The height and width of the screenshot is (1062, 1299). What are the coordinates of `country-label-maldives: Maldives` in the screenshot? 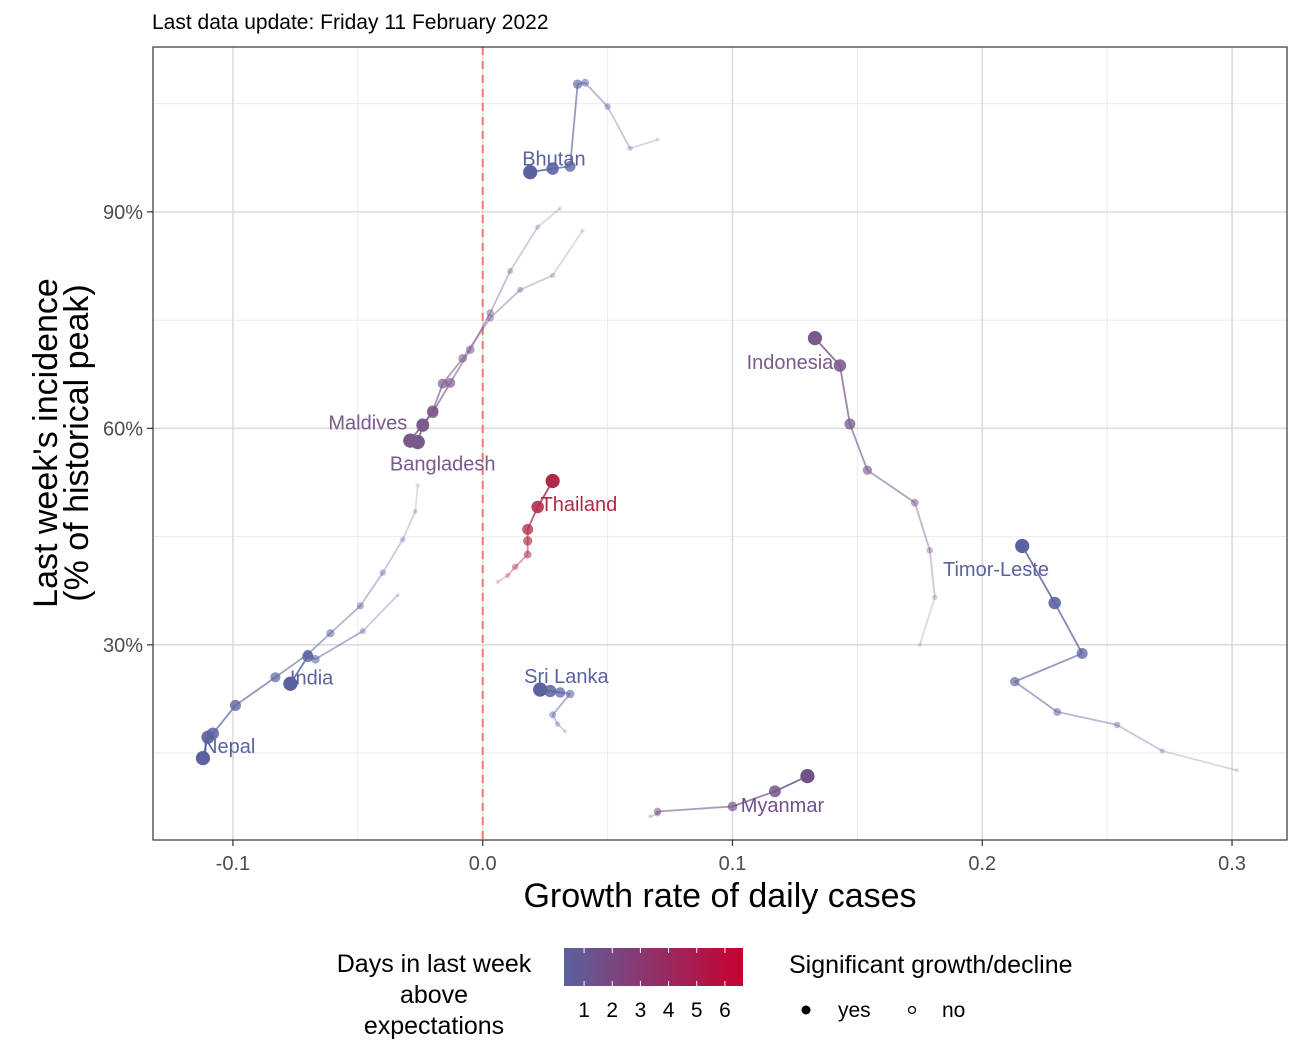 It's located at (367, 424).